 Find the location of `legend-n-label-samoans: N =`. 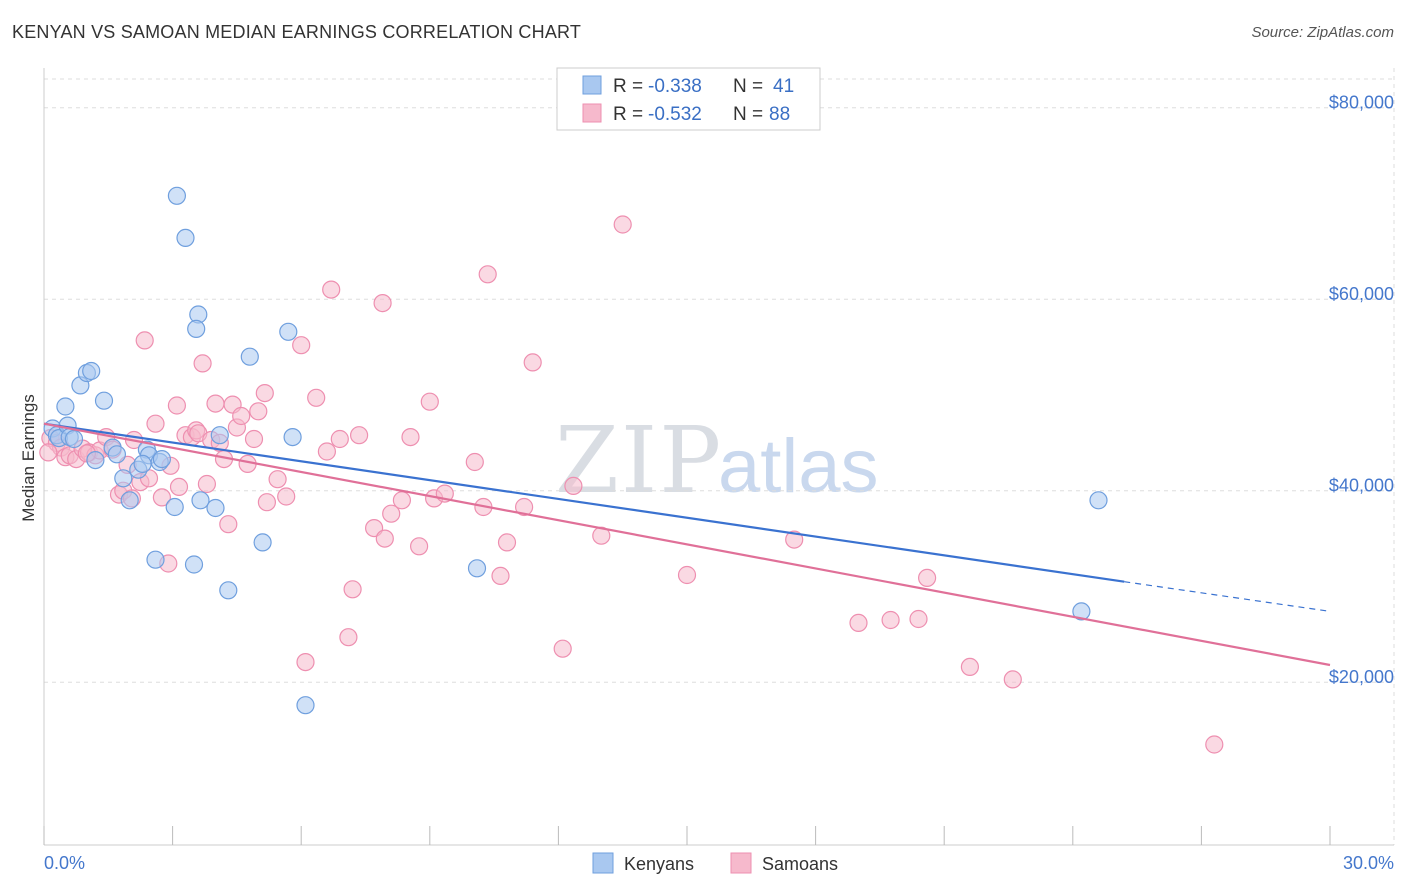

legend-n-label-samoans: N = is located at coordinates (748, 114).